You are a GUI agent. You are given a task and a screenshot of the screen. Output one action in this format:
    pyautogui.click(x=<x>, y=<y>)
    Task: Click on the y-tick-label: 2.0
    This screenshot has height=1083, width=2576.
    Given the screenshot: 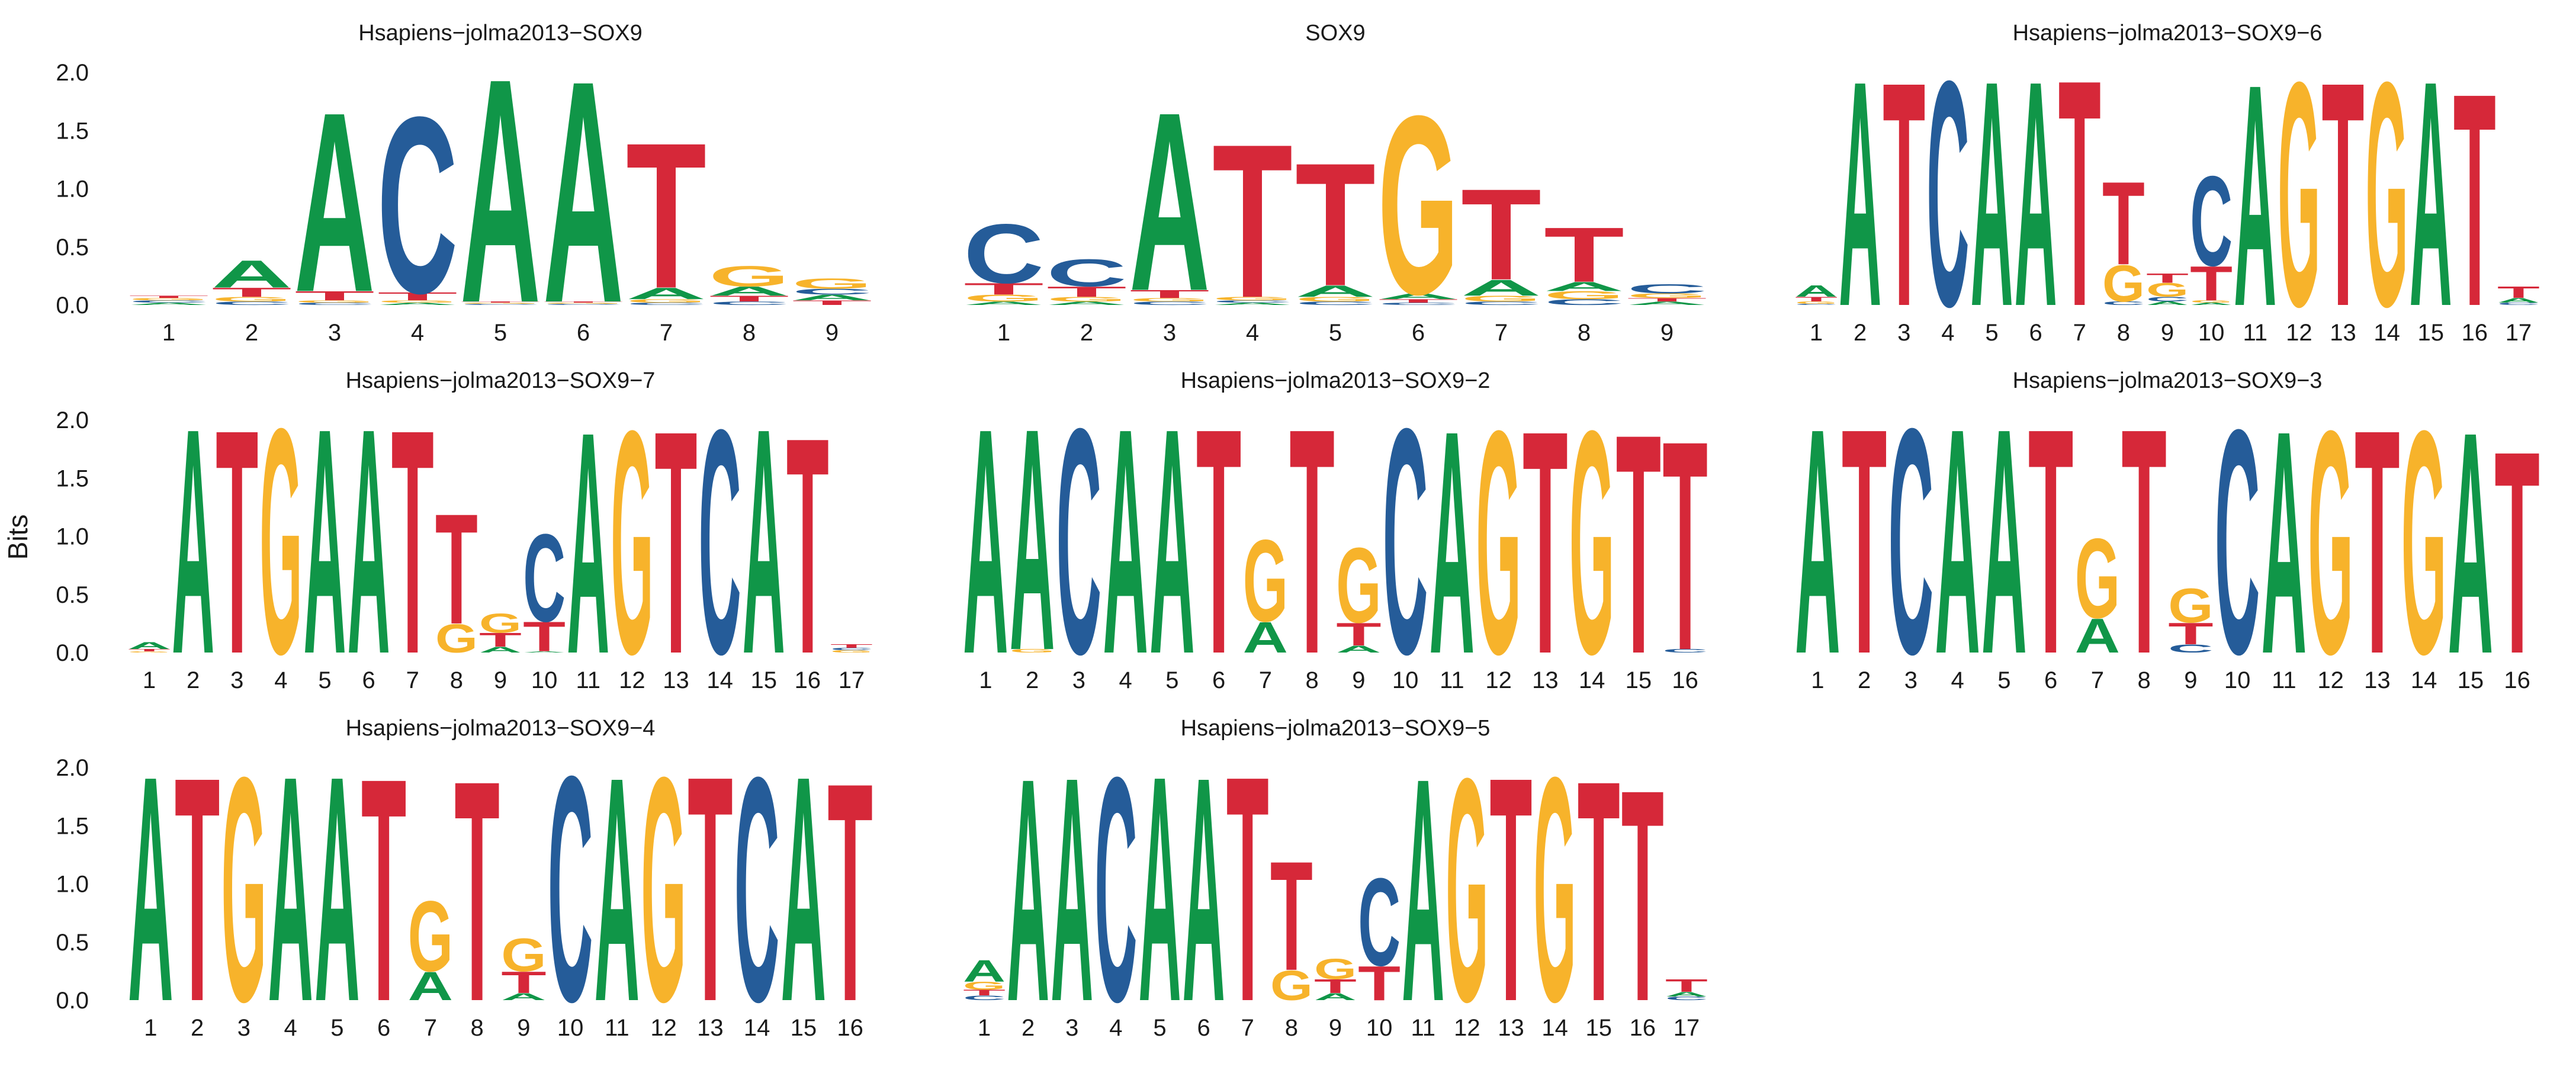 What is the action you would take?
    pyautogui.click(x=72, y=73)
    